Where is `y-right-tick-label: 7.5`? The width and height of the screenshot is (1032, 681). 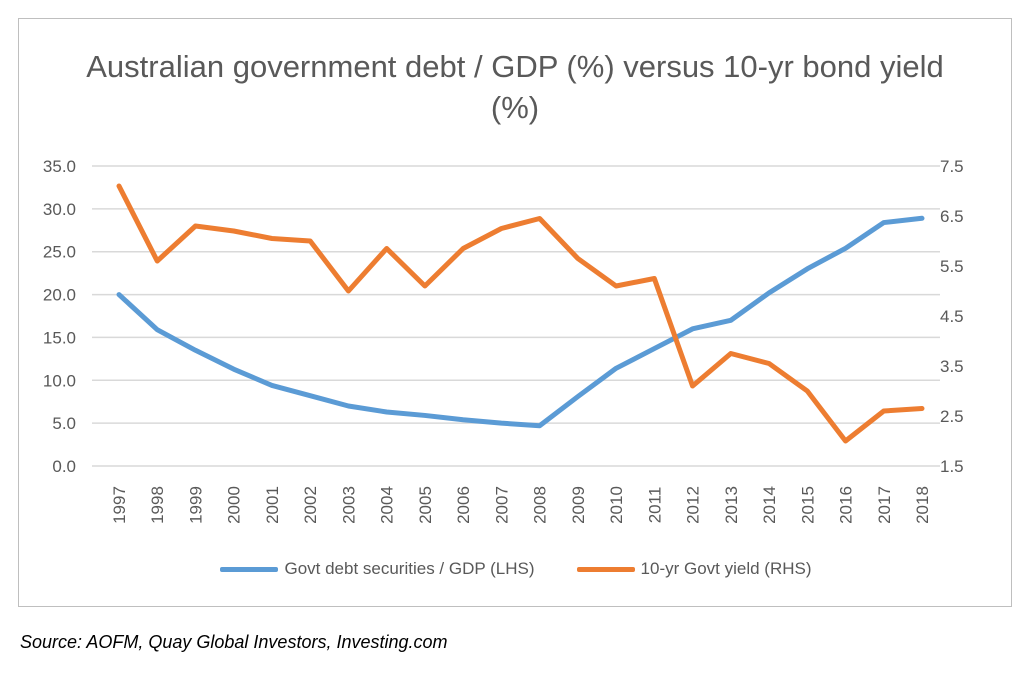 y-right-tick-label: 7.5 is located at coordinates (952, 166).